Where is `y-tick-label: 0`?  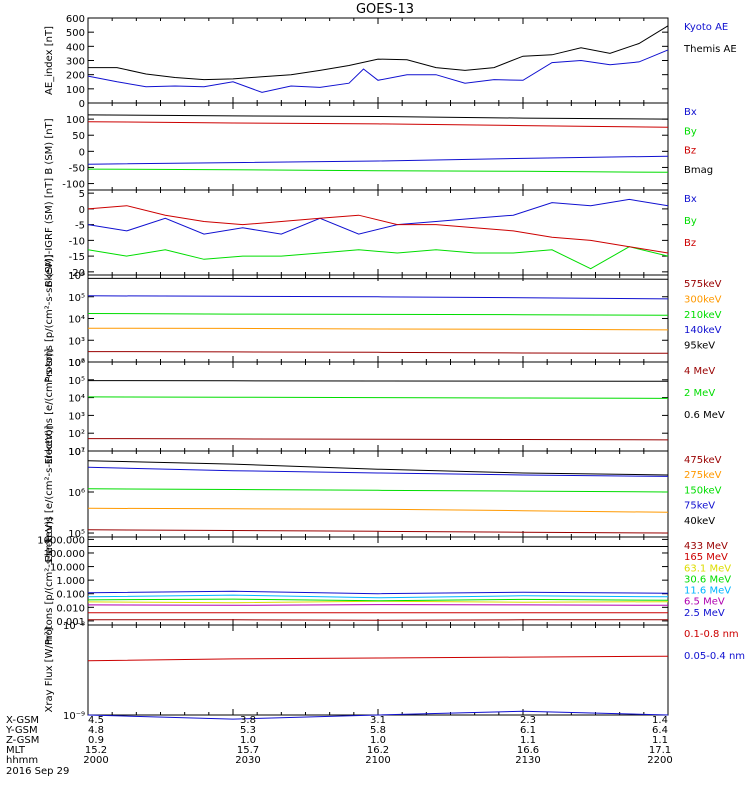
y-tick-label: 0 is located at coordinates (82, 210).